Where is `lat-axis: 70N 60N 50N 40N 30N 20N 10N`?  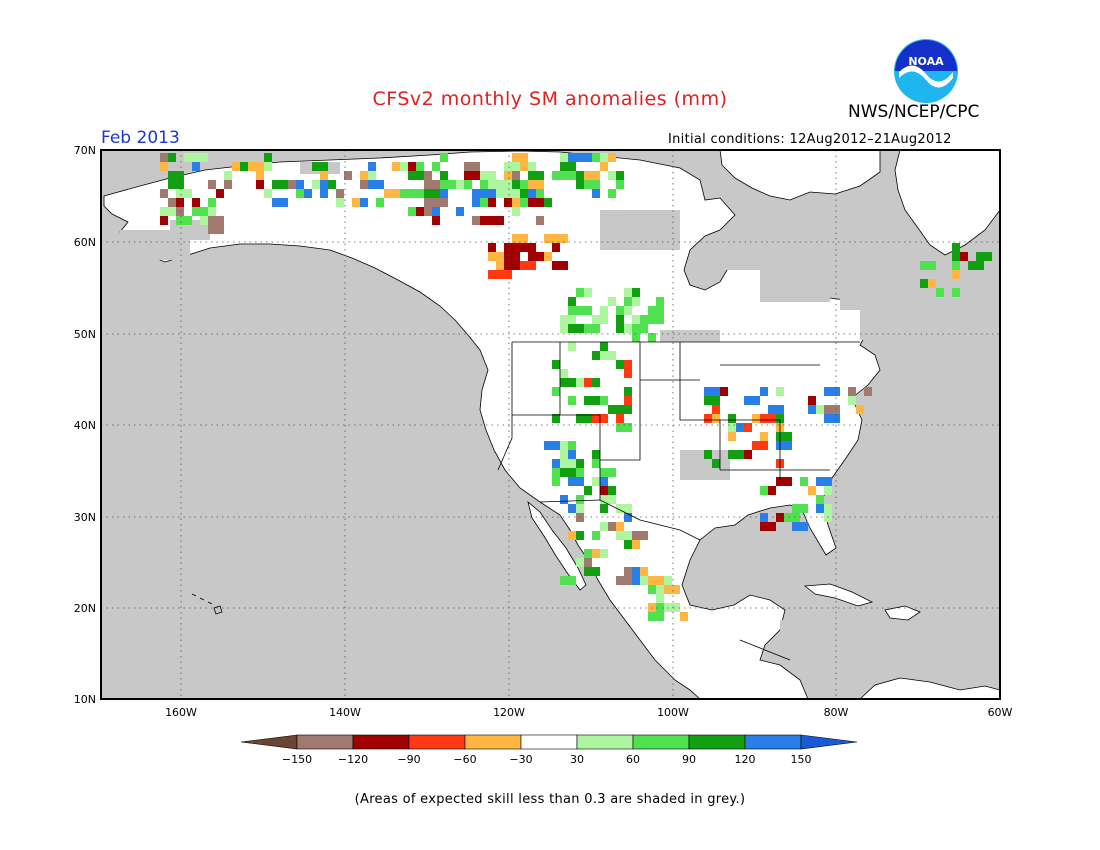
lat-axis: 70N 60N 50N 40N 30N 20N 10N is located at coordinates (85, 425).